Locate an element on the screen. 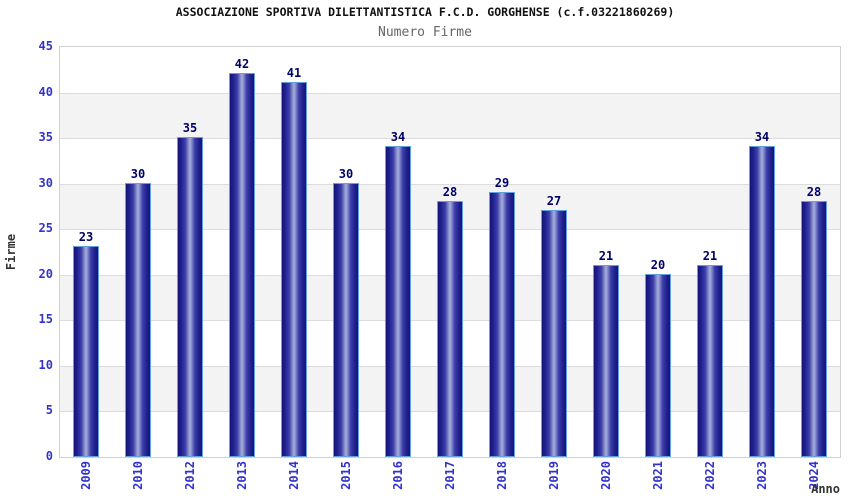 This screenshot has width=850, height=500. y-tick-label: 5 is located at coordinates (49, 410).